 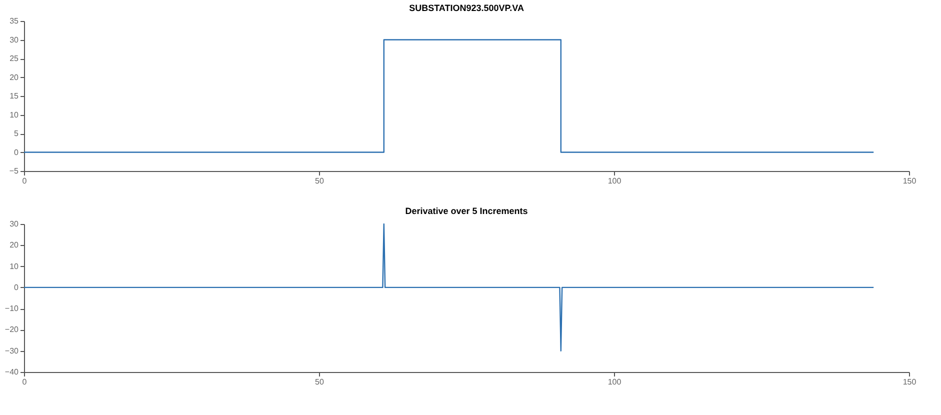 I want to click on y-tick-label: 15, so click(x=15, y=96).